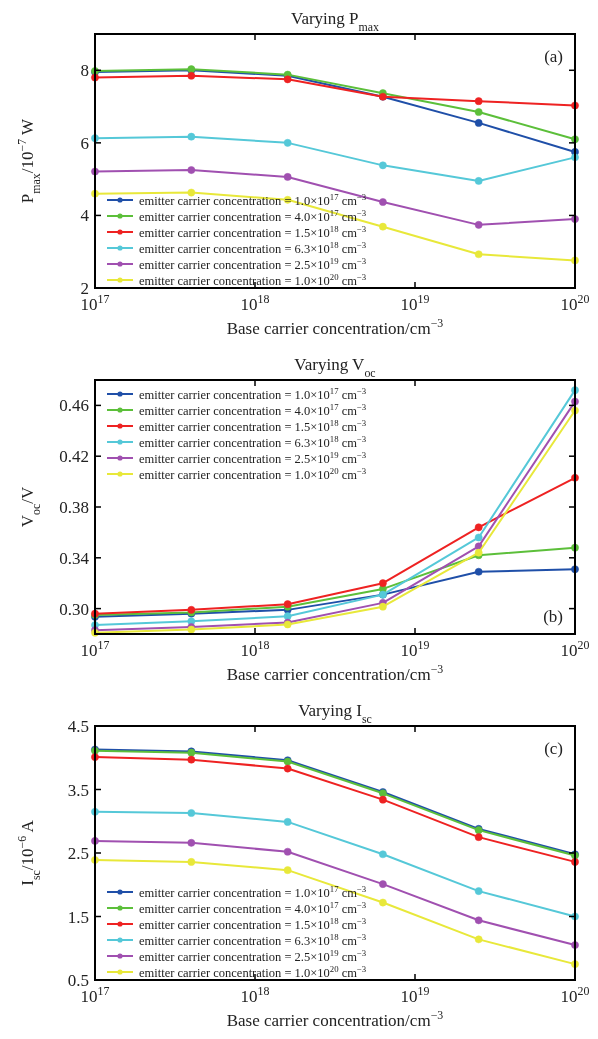 The width and height of the screenshot is (598, 1039). I want to click on y-tick-label: 4, so click(85, 216).